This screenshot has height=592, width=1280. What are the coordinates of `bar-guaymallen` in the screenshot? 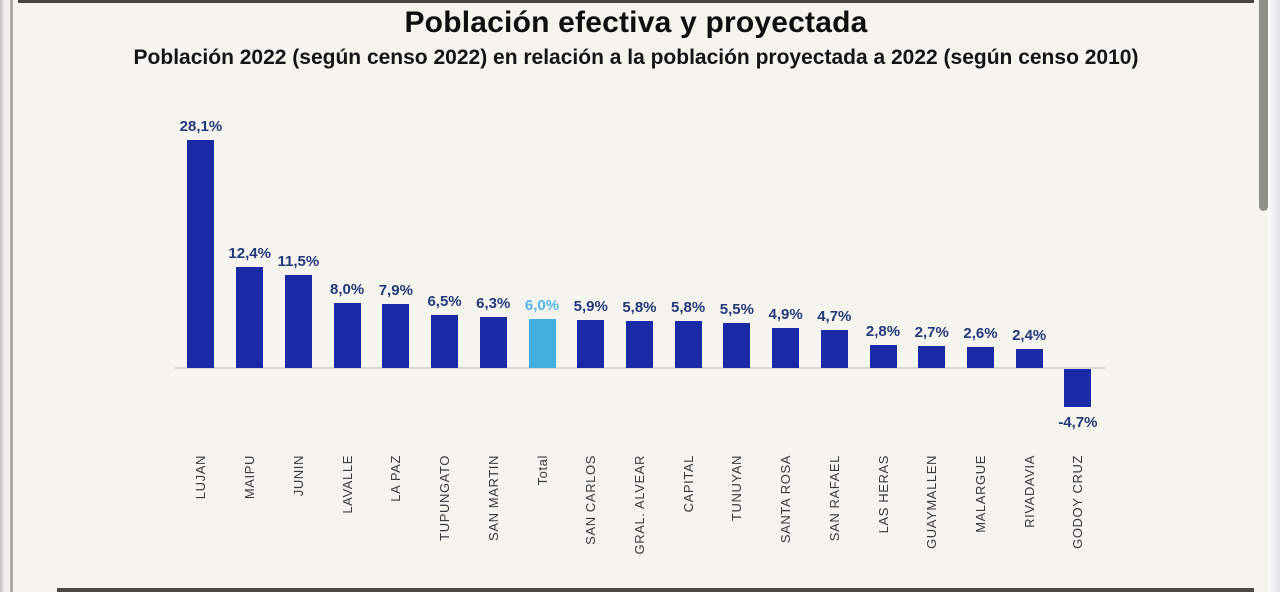 It's located at (932, 357).